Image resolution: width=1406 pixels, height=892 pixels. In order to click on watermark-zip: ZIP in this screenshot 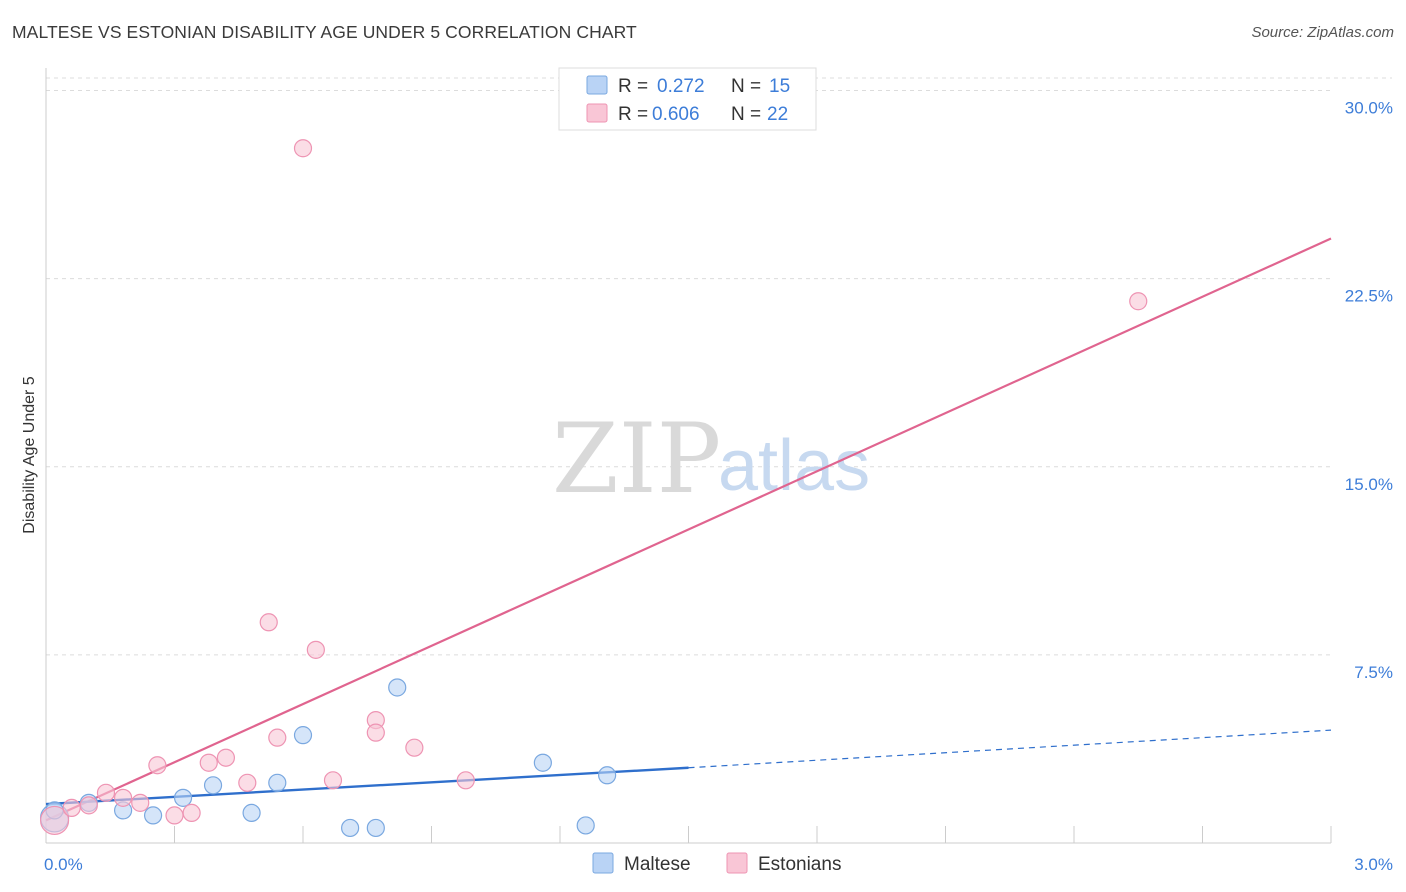, I will do `click(636, 459)`.